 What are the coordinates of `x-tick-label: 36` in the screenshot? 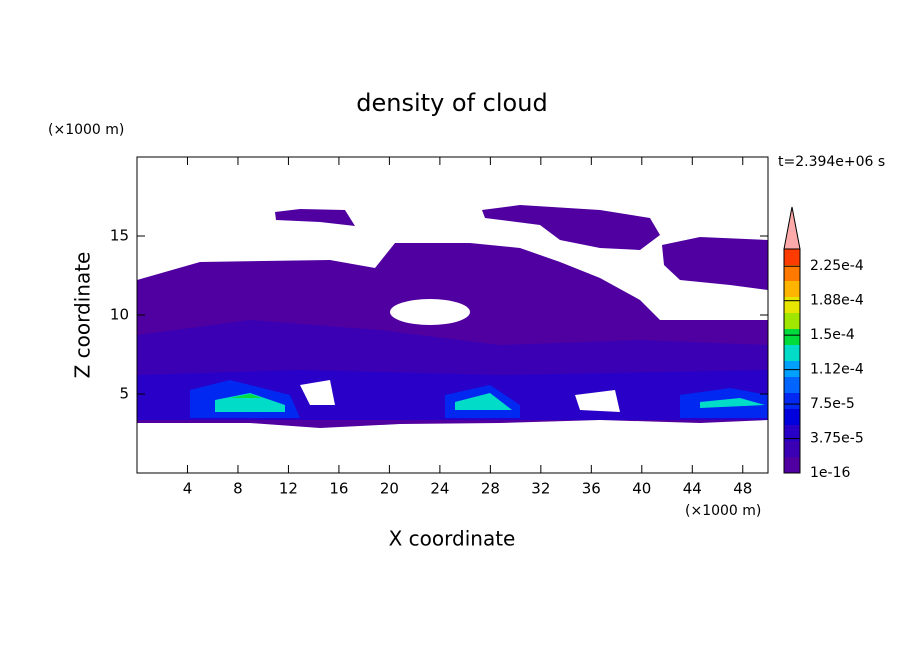 It's located at (591, 489).